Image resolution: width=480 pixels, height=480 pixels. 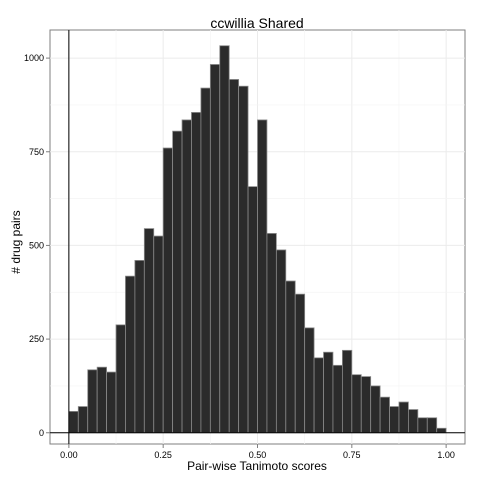 What do you see at coordinates (36, 339) in the screenshot?
I see `y-tick-label: 250` at bounding box center [36, 339].